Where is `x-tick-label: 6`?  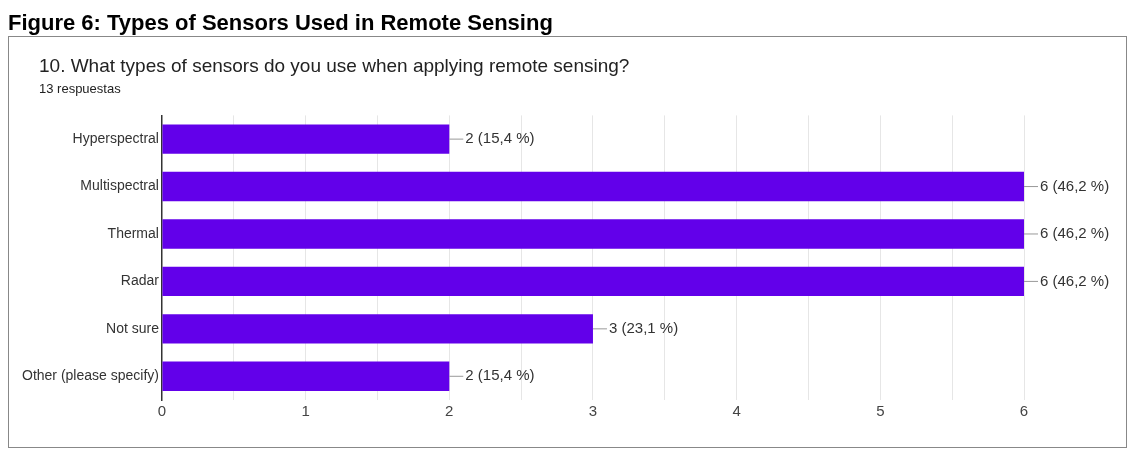
x-tick-label: 6 is located at coordinates (1024, 411).